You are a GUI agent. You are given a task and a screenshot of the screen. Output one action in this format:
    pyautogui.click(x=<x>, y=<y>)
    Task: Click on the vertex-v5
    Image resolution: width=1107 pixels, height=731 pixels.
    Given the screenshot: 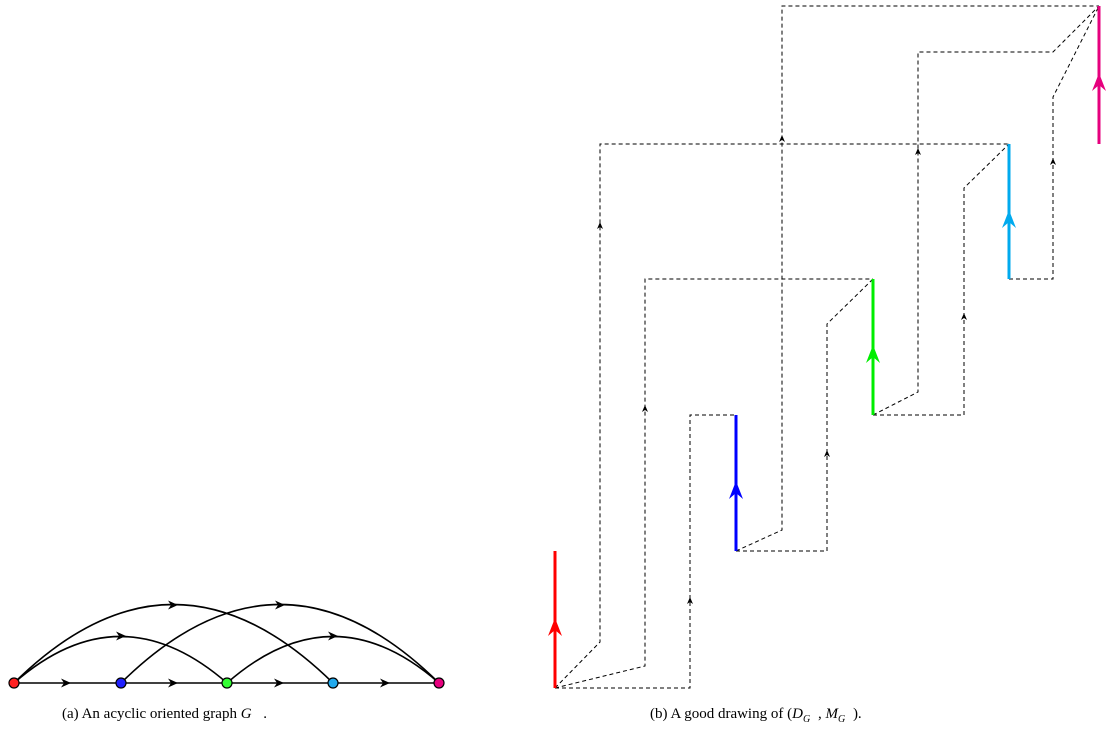 What is the action you would take?
    pyautogui.click(x=439, y=683)
    